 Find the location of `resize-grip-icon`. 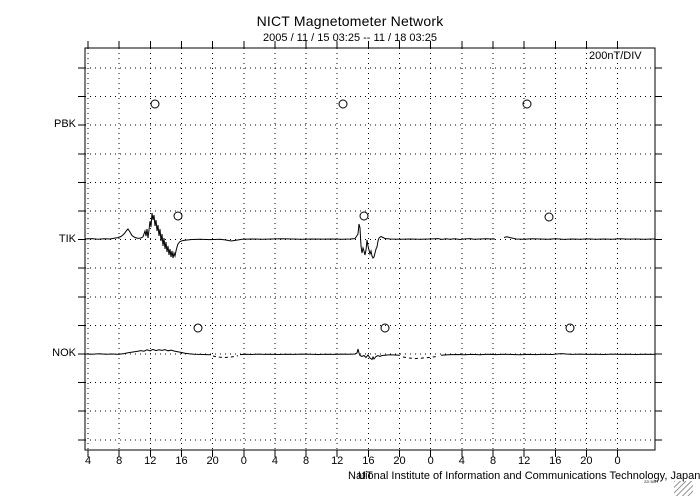

resize-grip-icon is located at coordinates (683, 488).